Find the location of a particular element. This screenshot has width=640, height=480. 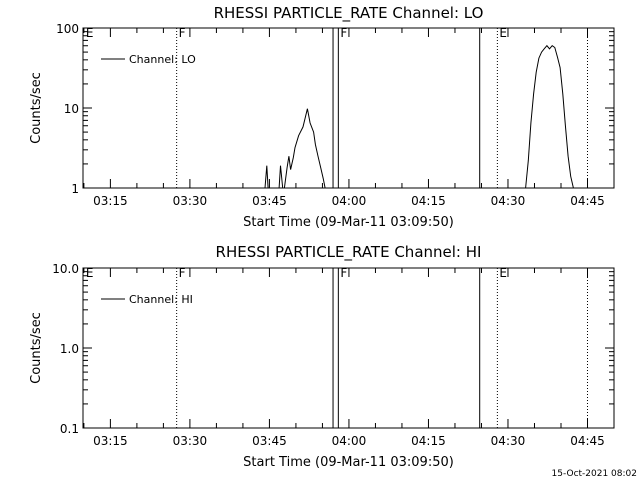

y-tick-label: 0.1 is located at coordinates (69, 429).